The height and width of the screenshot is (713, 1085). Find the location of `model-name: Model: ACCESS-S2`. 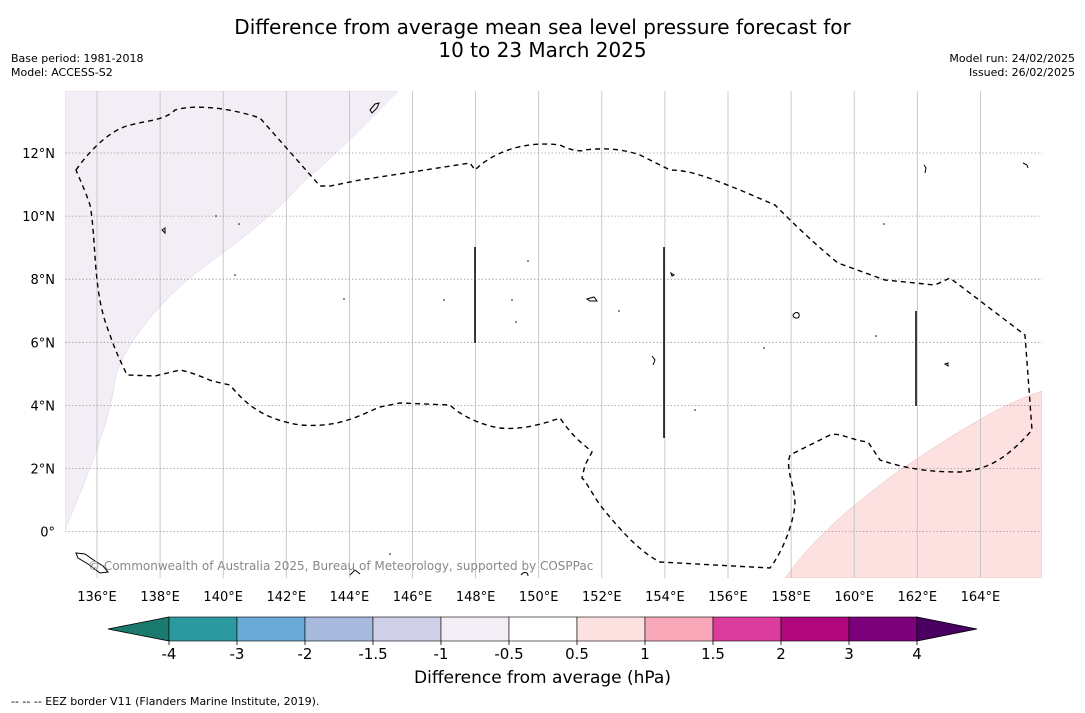

model-name: Model: ACCESS-S2 is located at coordinates (62, 72).